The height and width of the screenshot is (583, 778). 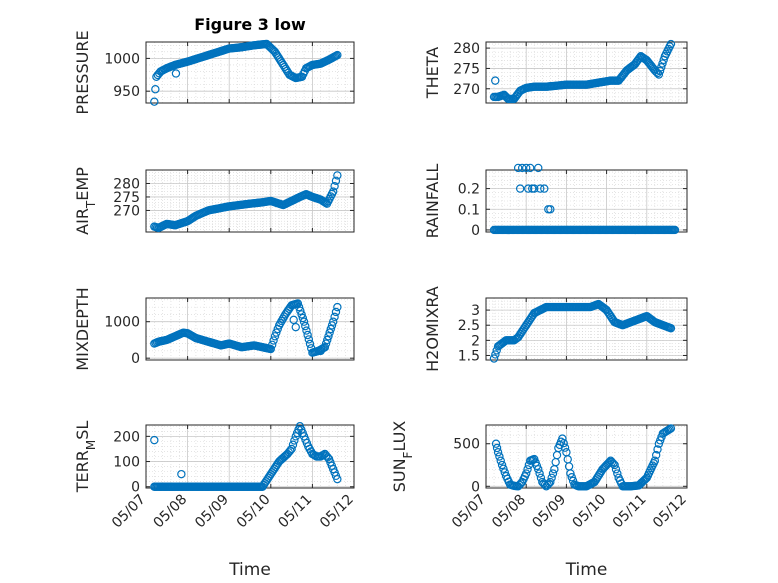 What do you see at coordinates (126, 92) in the screenshot?
I see `y-tick-label: 950` at bounding box center [126, 92].